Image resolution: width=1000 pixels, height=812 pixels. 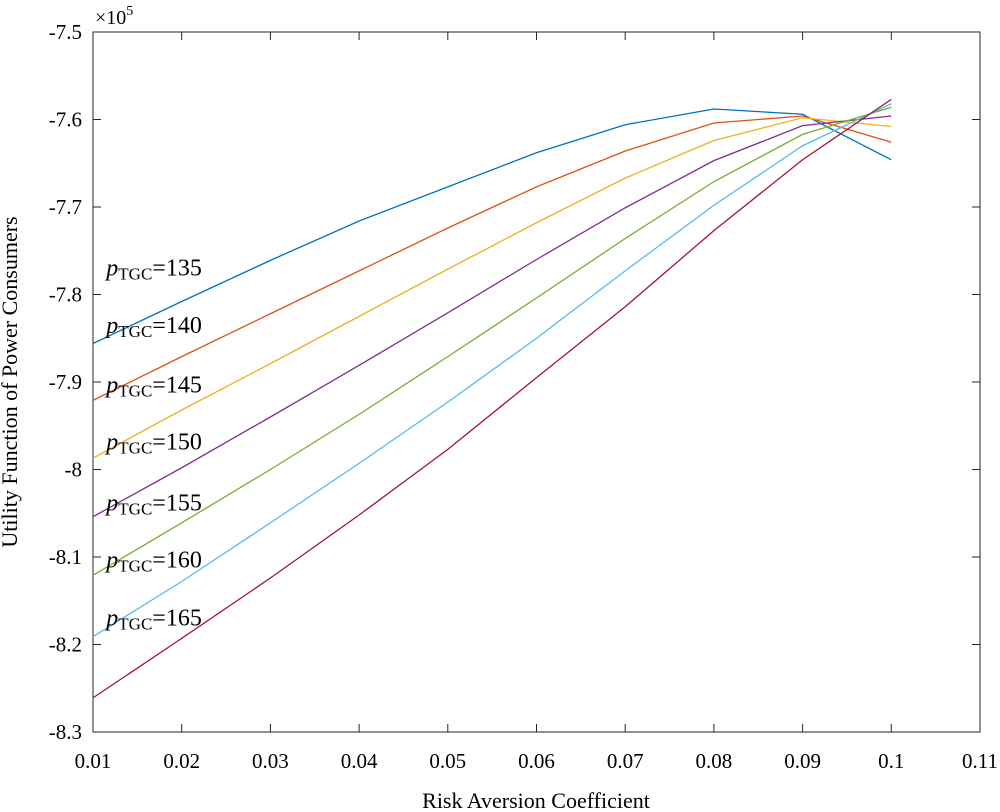 I want to click on annotation-value: =145, so click(x=177, y=386).